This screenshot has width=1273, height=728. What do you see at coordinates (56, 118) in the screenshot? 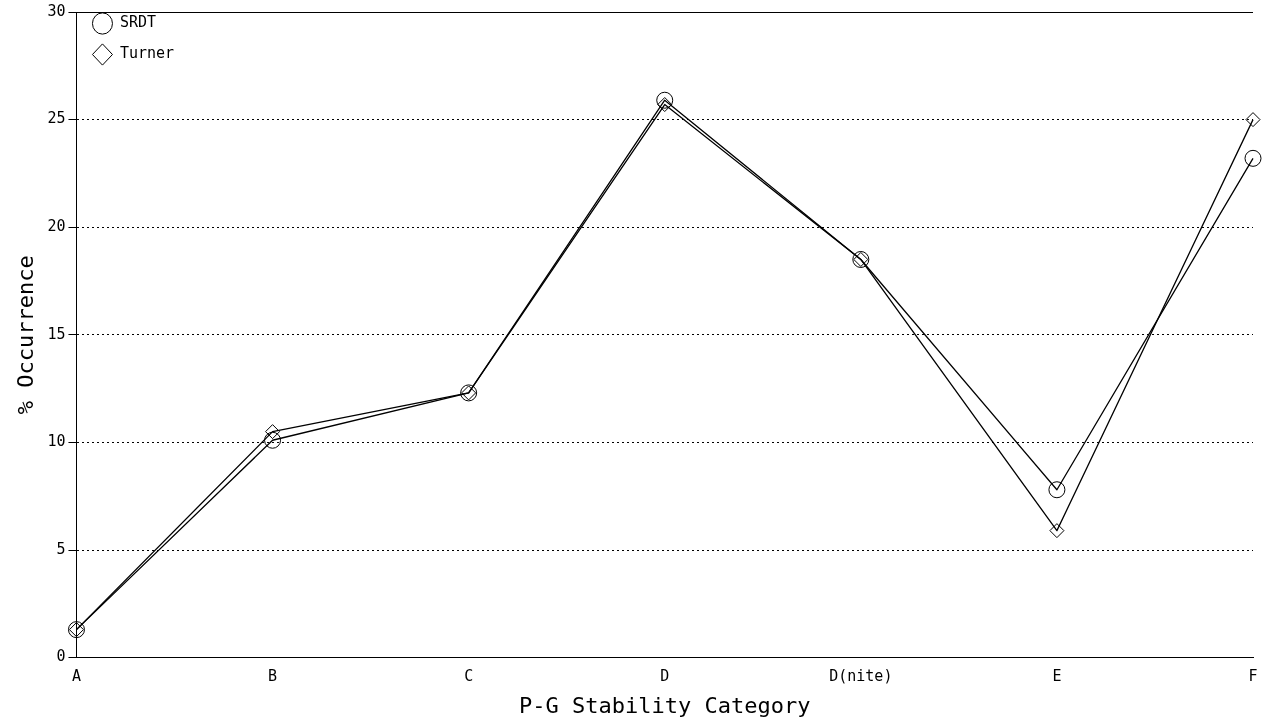
I see `y-tick-label: 25` at bounding box center [56, 118].